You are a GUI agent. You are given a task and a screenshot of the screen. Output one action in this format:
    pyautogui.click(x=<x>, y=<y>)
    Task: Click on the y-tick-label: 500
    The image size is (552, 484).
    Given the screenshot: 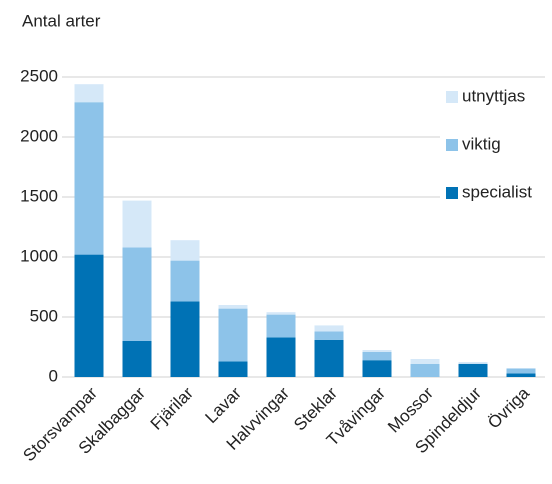 What is the action you would take?
    pyautogui.click(x=44, y=315)
    